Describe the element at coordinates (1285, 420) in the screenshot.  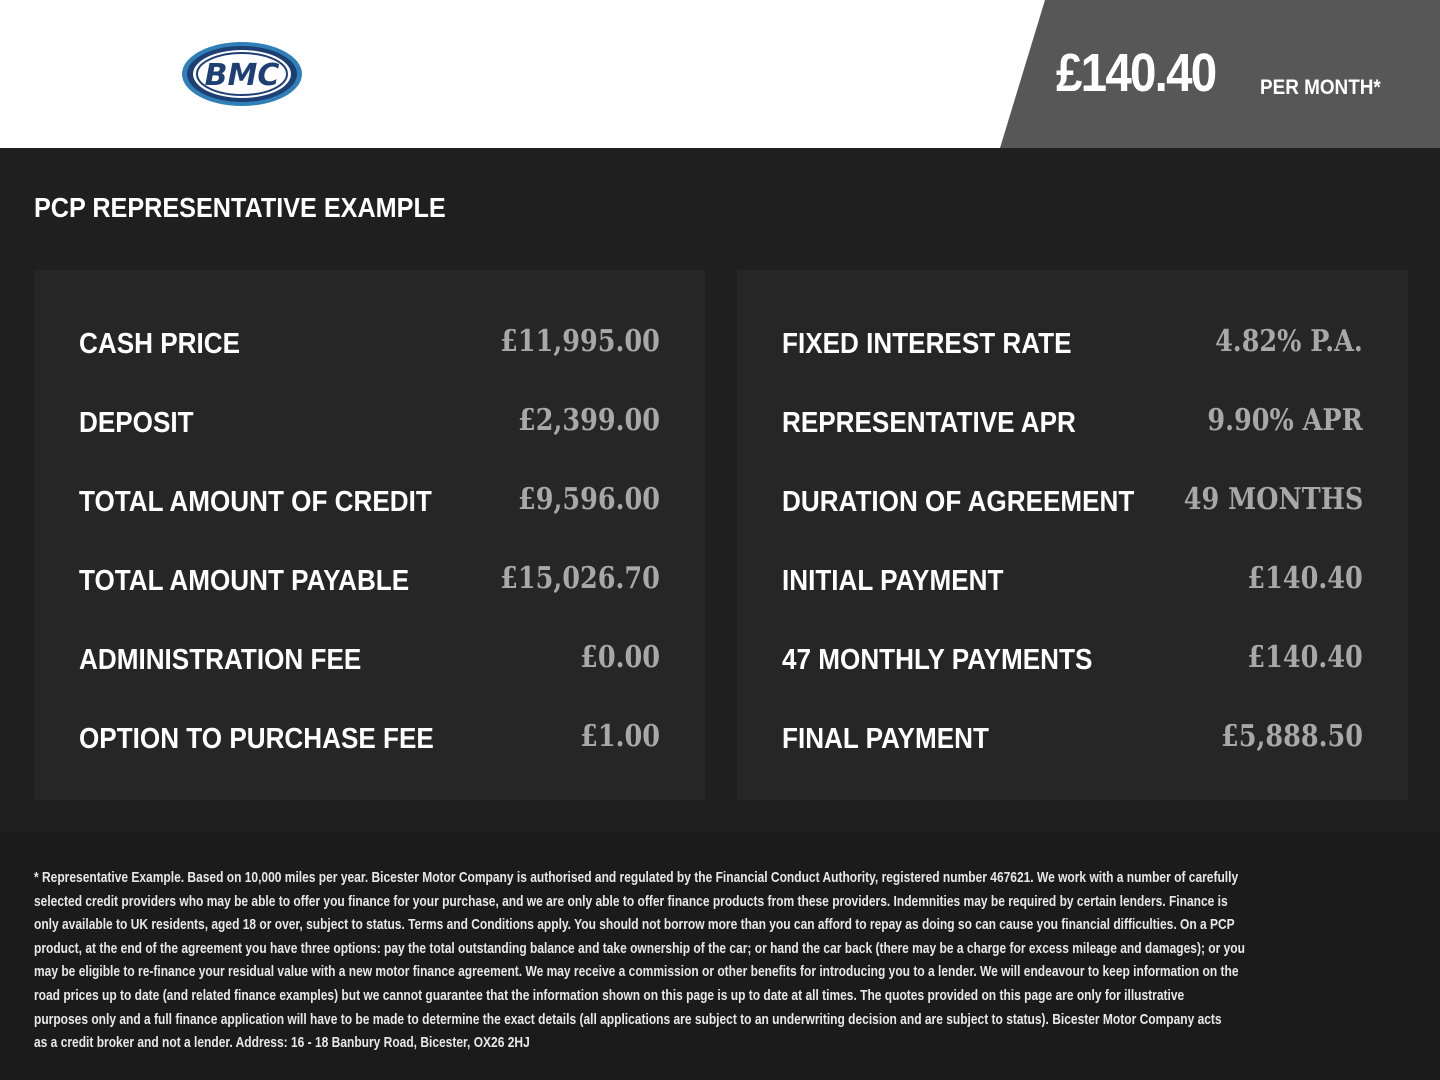
I see `finance-value: 9.90% APR` at that location.